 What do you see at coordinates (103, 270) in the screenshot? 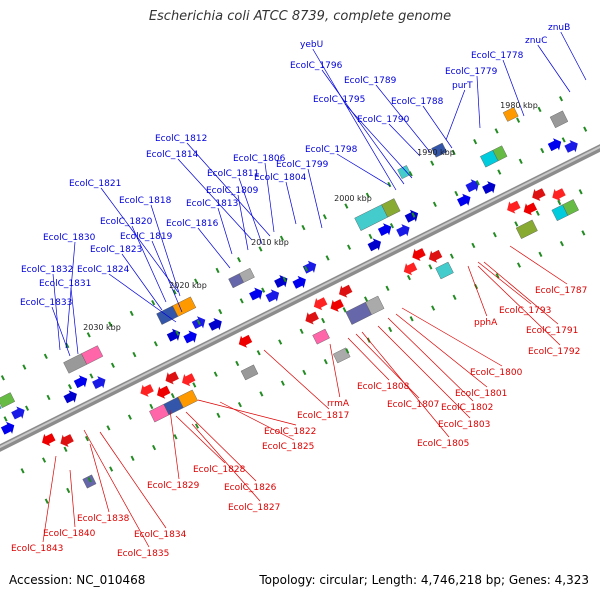
I see `upper-gene-label: EcolC_1824` at bounding box center [103, 270].